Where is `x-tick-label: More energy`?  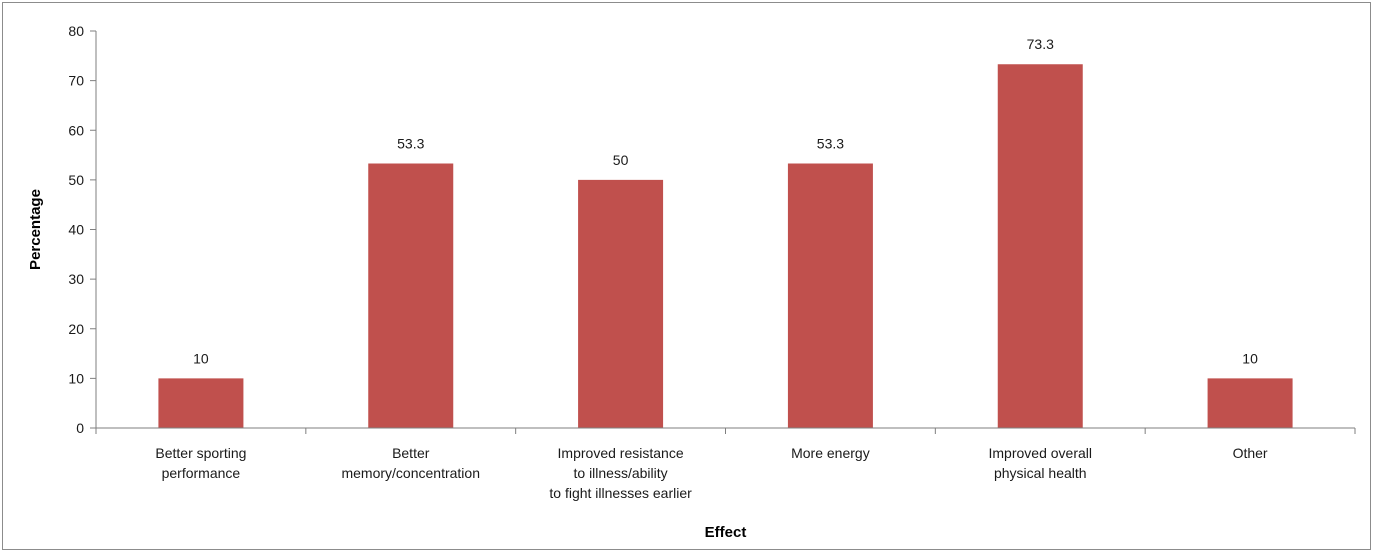
x-tick-label: More energy is located at coordinates (830, 453).